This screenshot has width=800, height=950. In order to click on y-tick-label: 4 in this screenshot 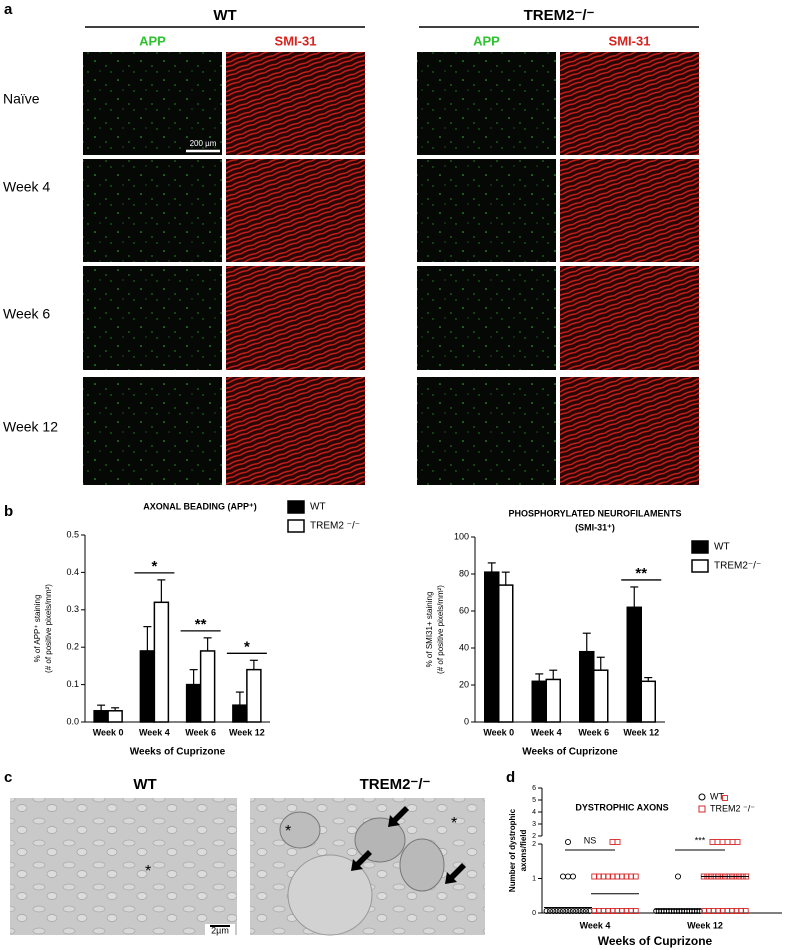, I will do `click(534, 812)`.